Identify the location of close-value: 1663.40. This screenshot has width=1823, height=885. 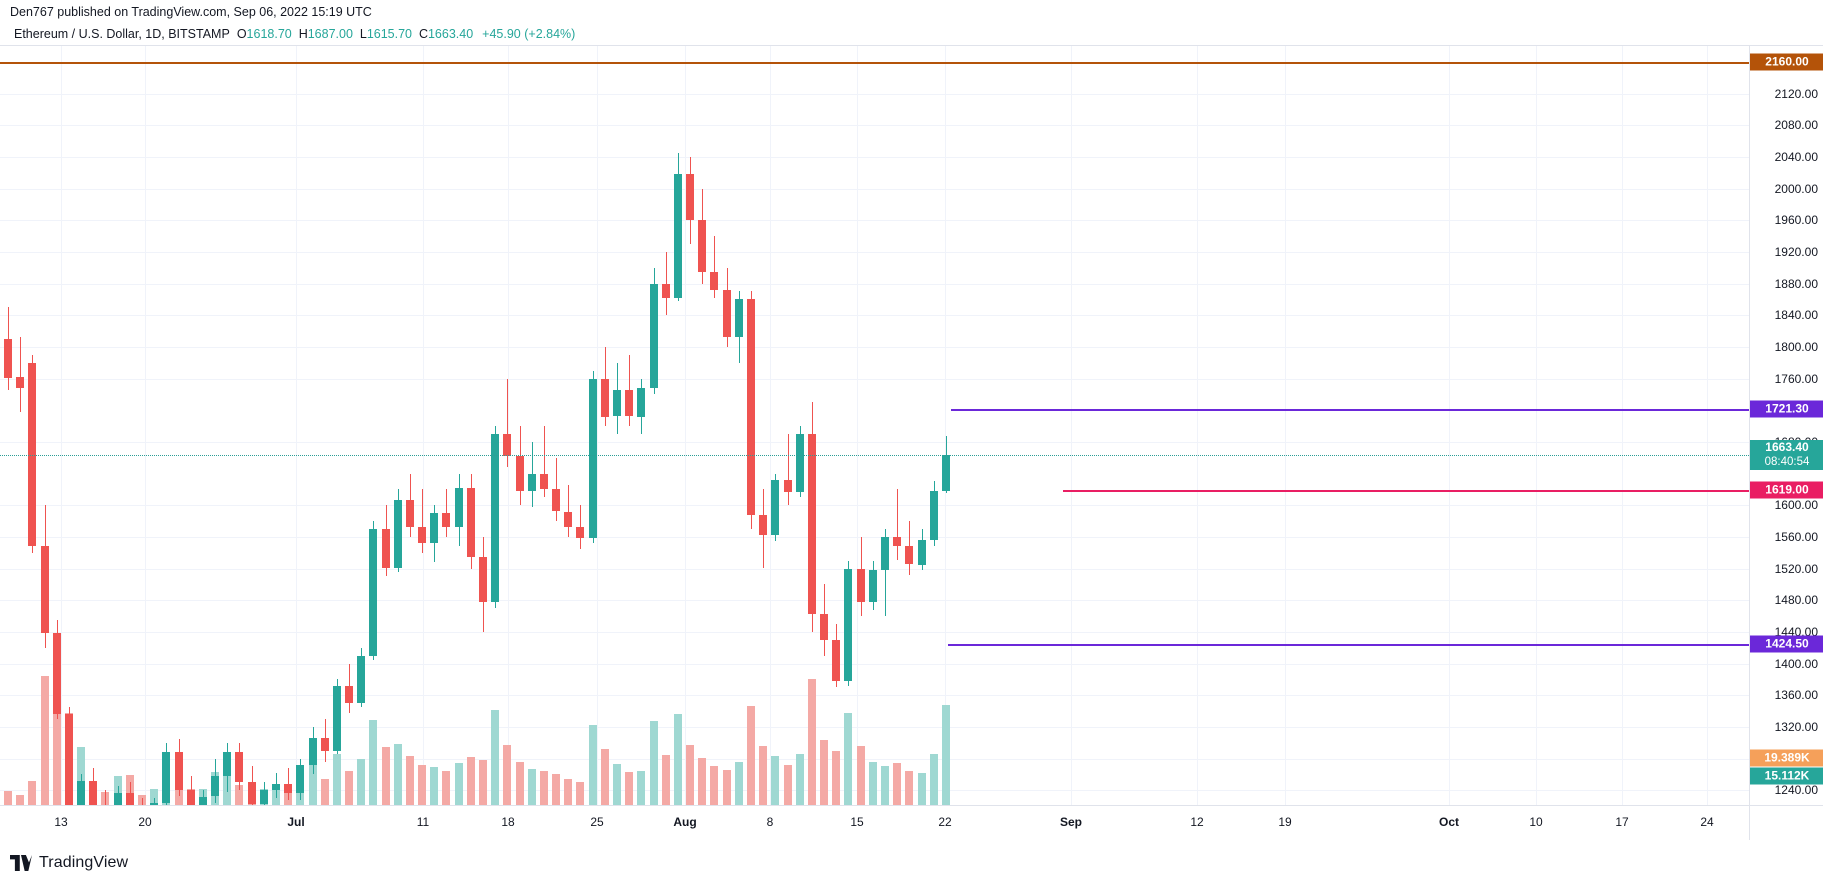
(450, 34).